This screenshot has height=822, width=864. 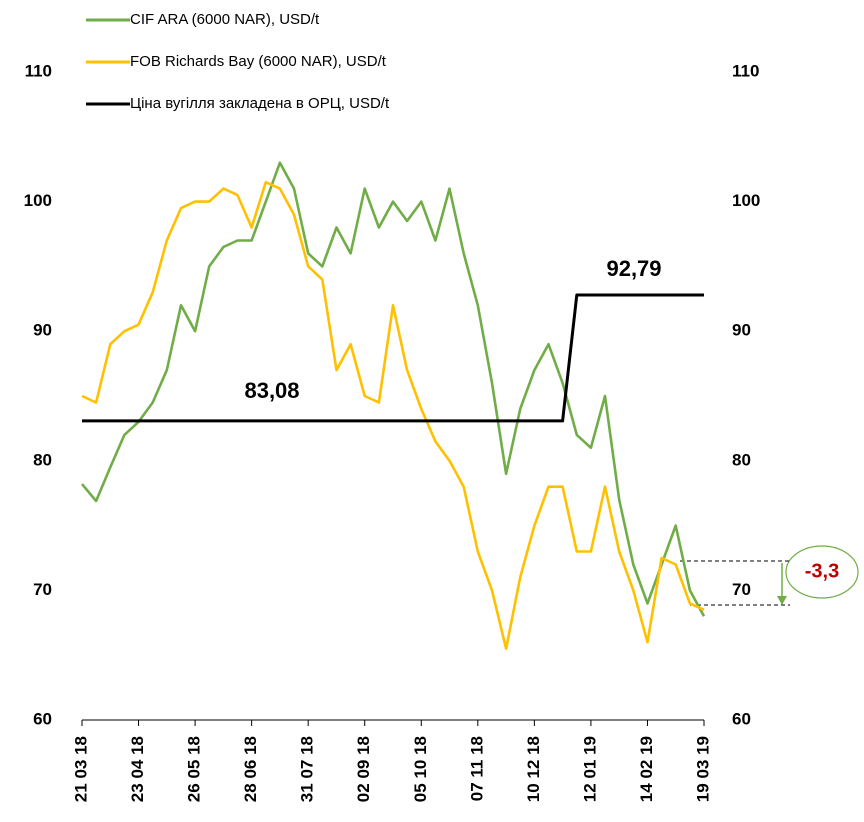 What do you see at coordinates (746, 200) in the screenshot?
I see `y2-tick-label: 100` at bounding box center [746, 200].